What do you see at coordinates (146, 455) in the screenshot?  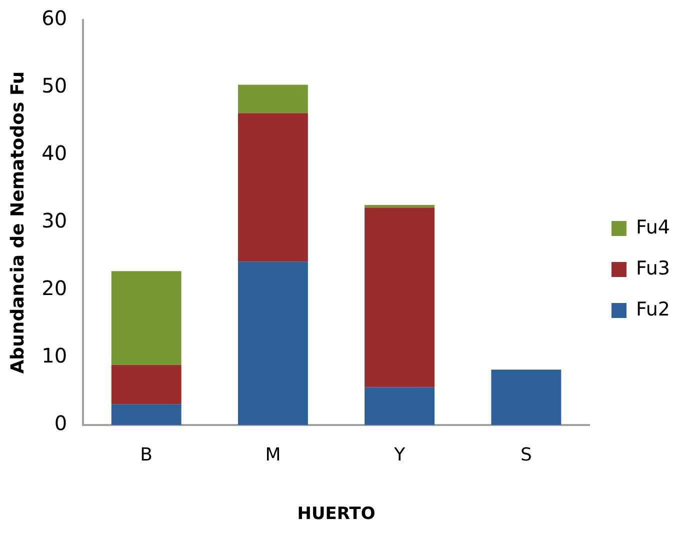 I see `x-tick-label: B` at bounding box center [146, 455].